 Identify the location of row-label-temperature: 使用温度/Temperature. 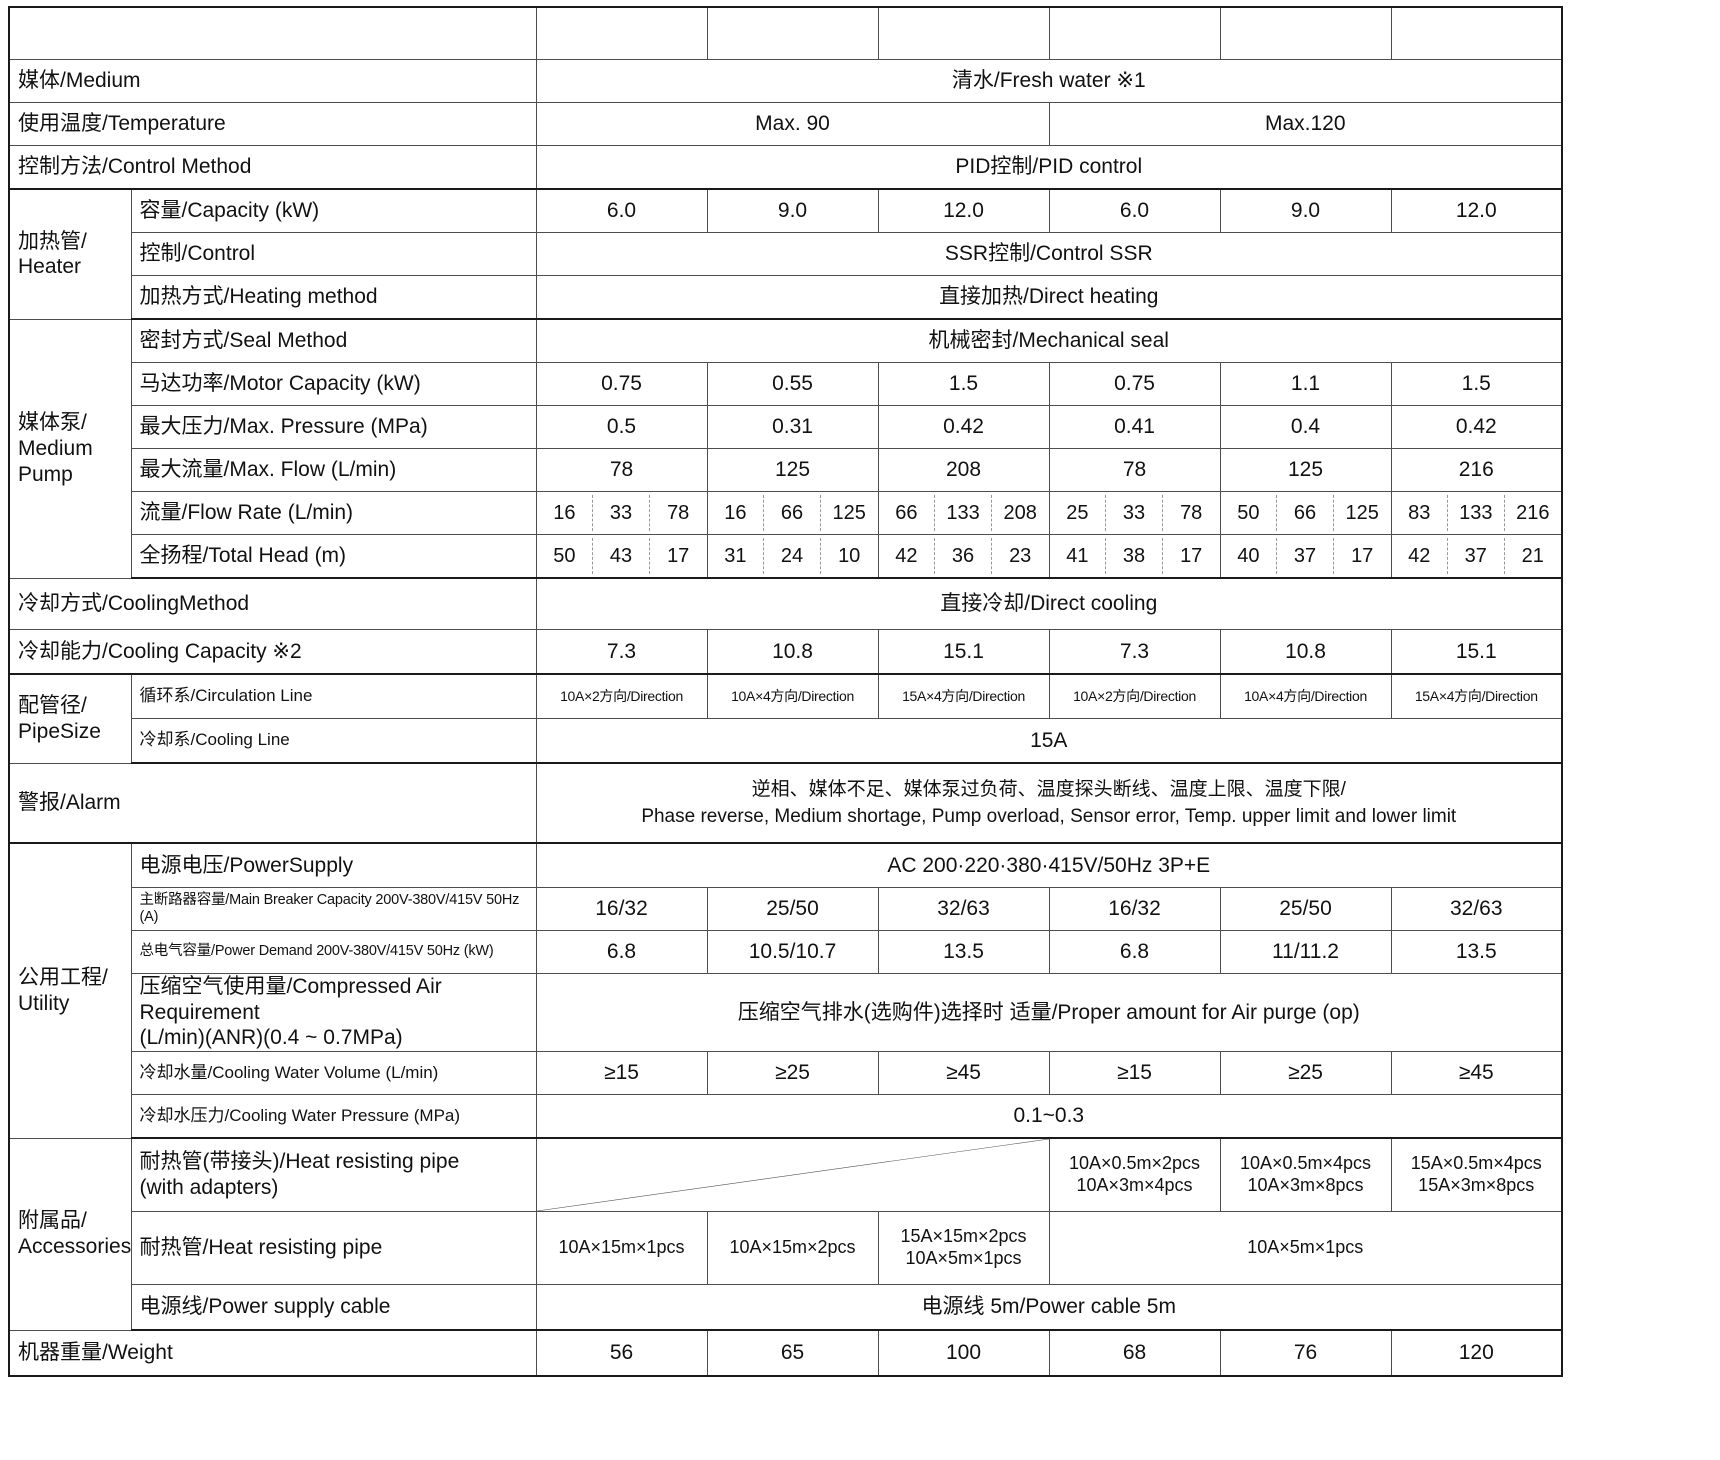
(272, 124).